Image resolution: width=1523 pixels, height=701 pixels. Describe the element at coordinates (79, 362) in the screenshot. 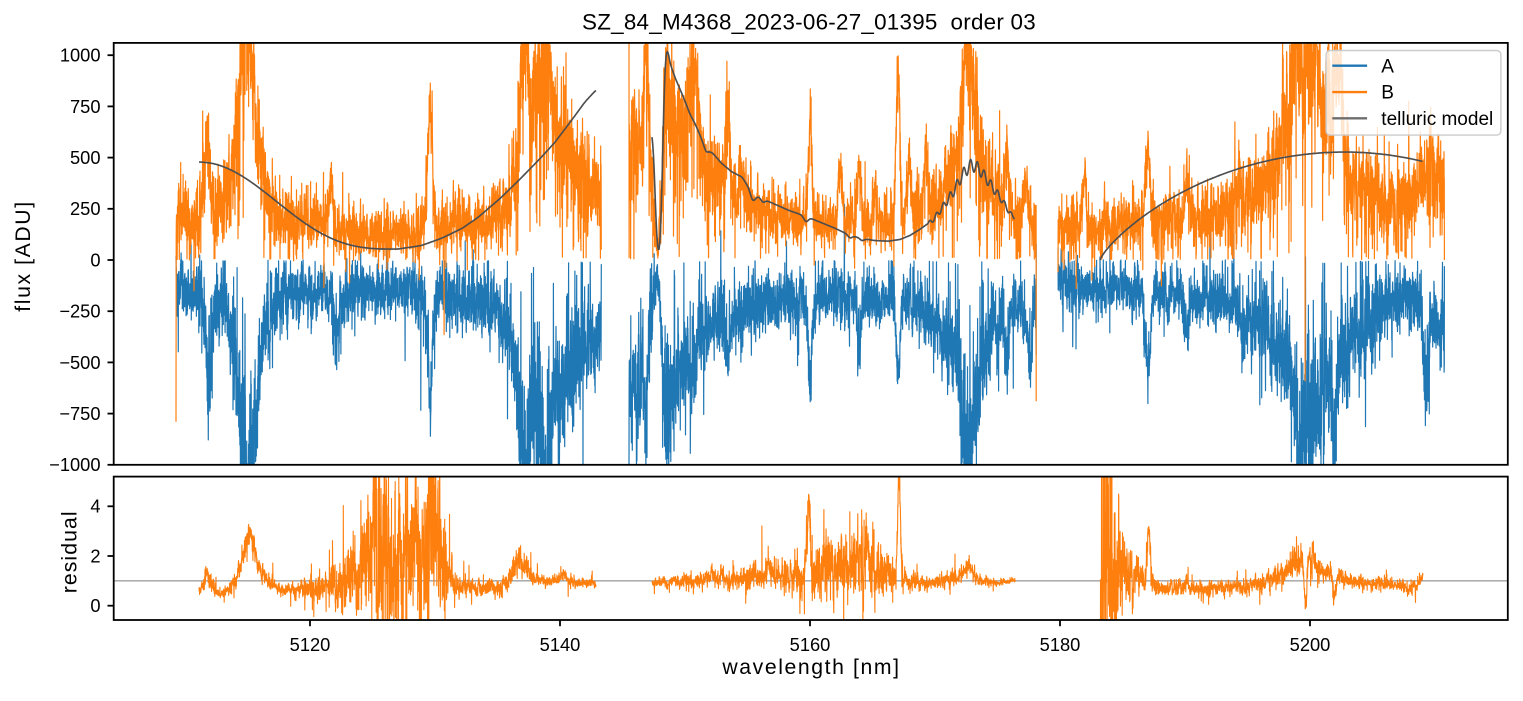

I see `svg-text: −500` at that location.